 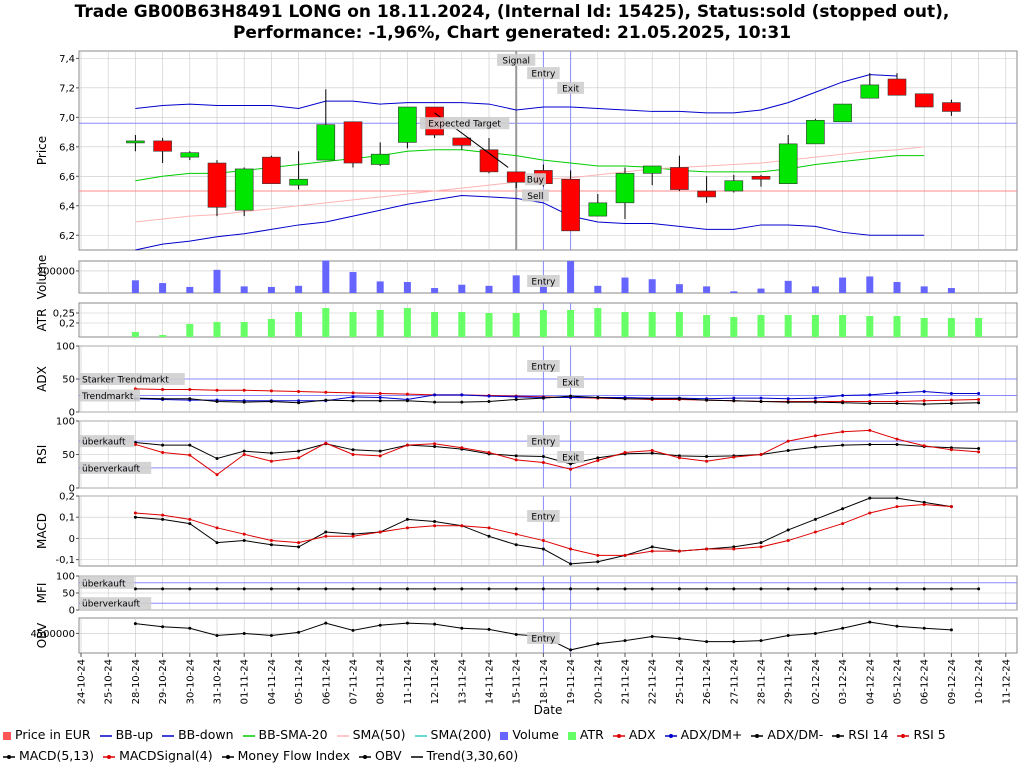 I want to click on ref-line-label-text: überverkauft, so click(x=111, y=469).